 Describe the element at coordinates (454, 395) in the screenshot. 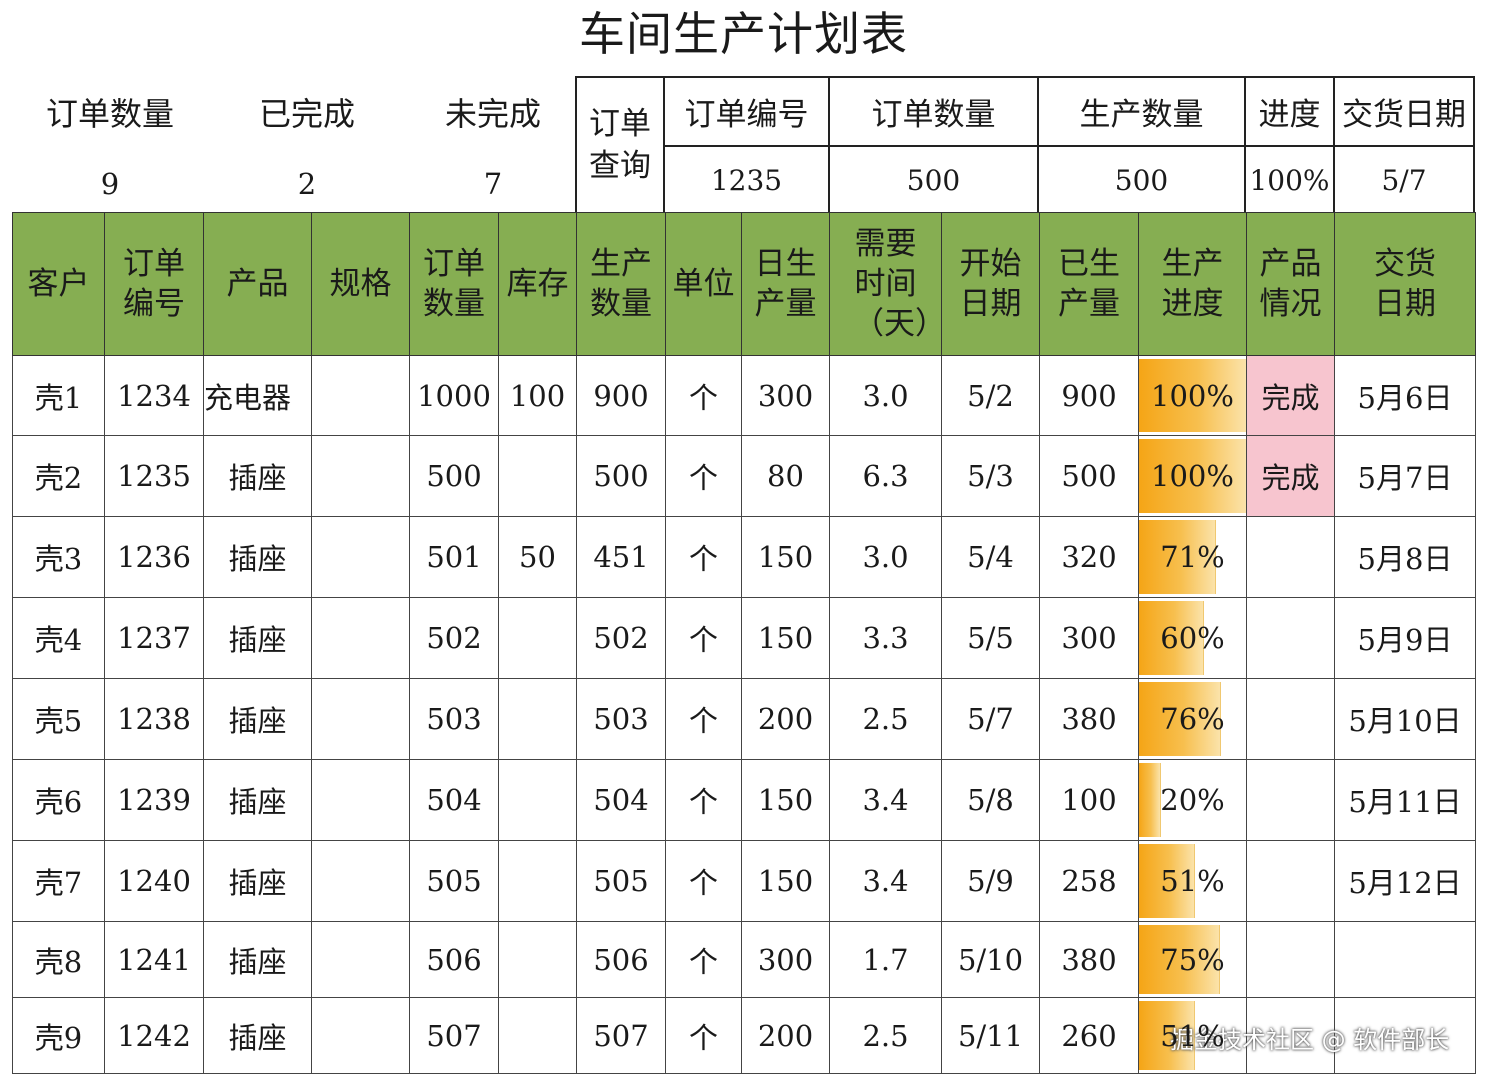

I see `order-qty-cell: 1000` at that location.